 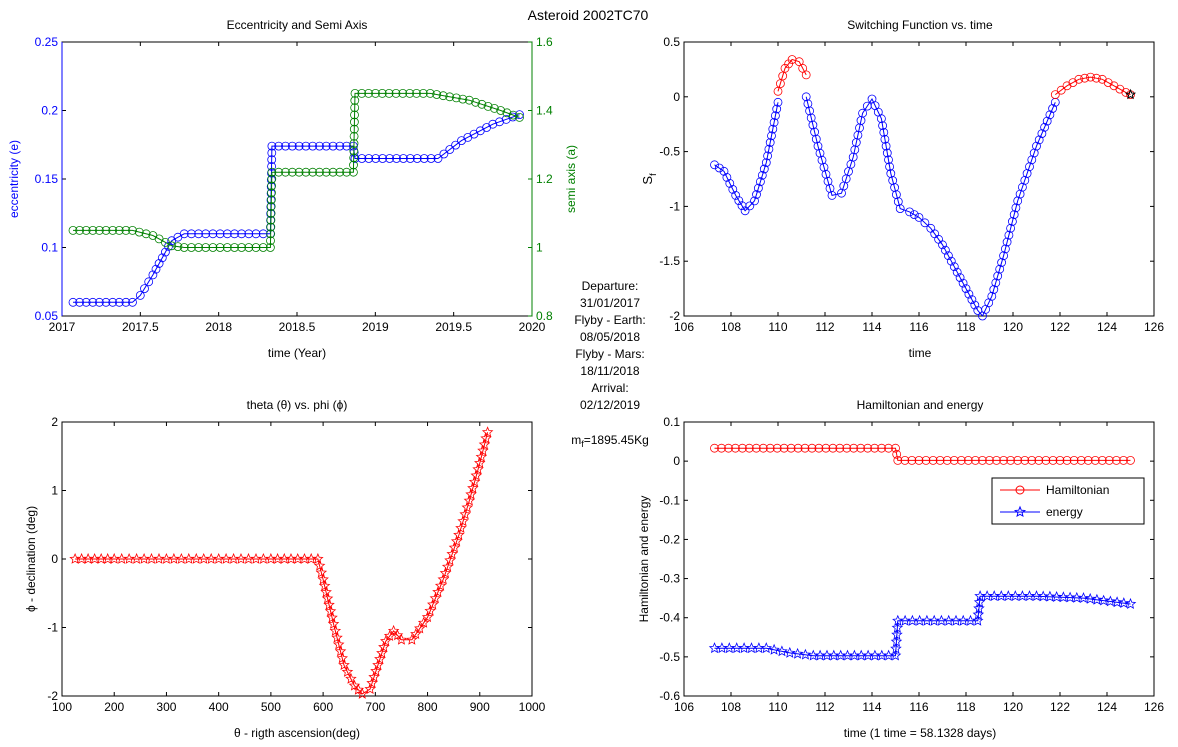 I want to click on x-tick-label: 110, so click(x=777, y=707).